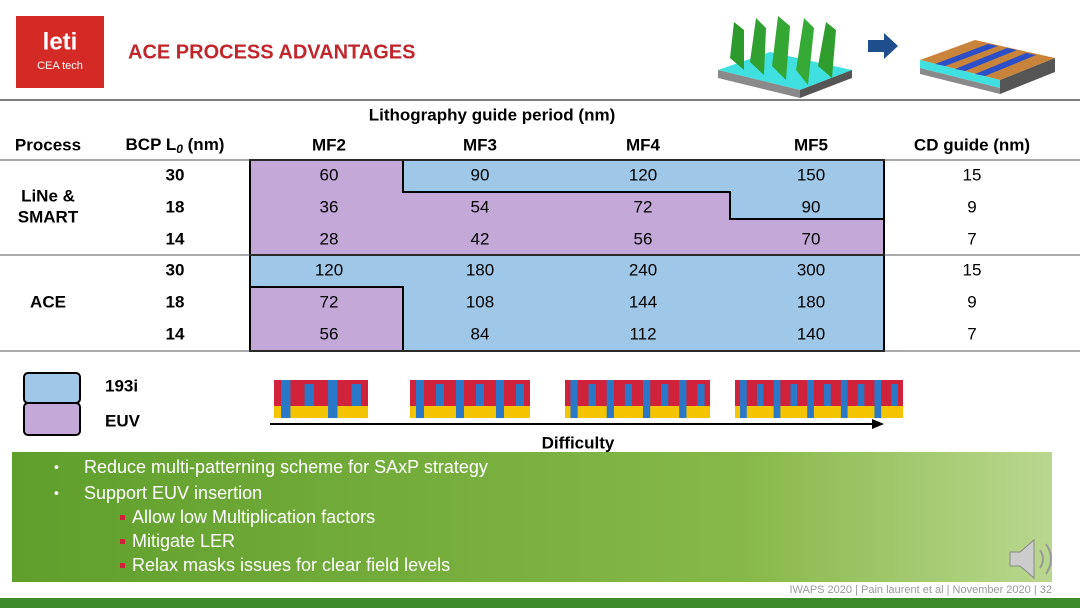  Describe the element at coordinates (329, 206) in the screenshot. I see `period-value: 36` at that location.